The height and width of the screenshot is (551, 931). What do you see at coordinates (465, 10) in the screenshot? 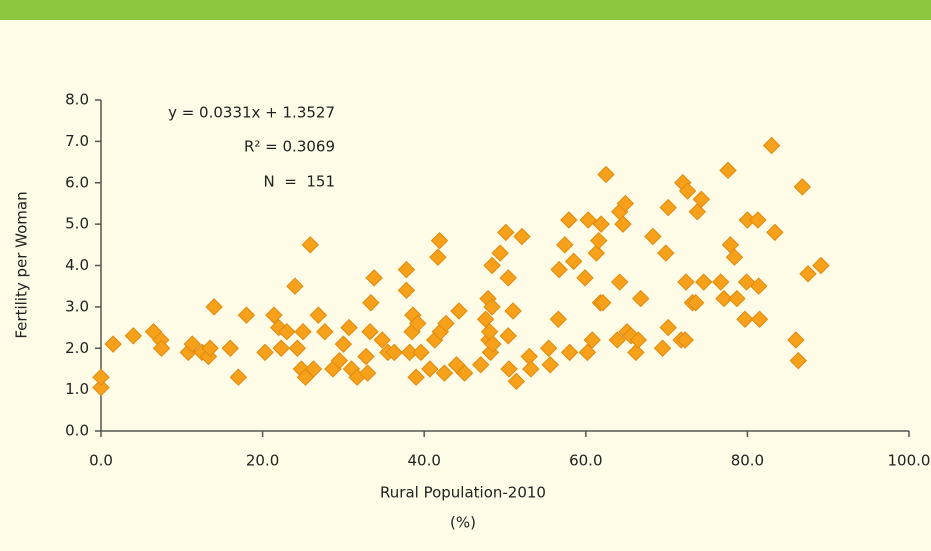
I see `header-bar` at bounding box center [465, 10].